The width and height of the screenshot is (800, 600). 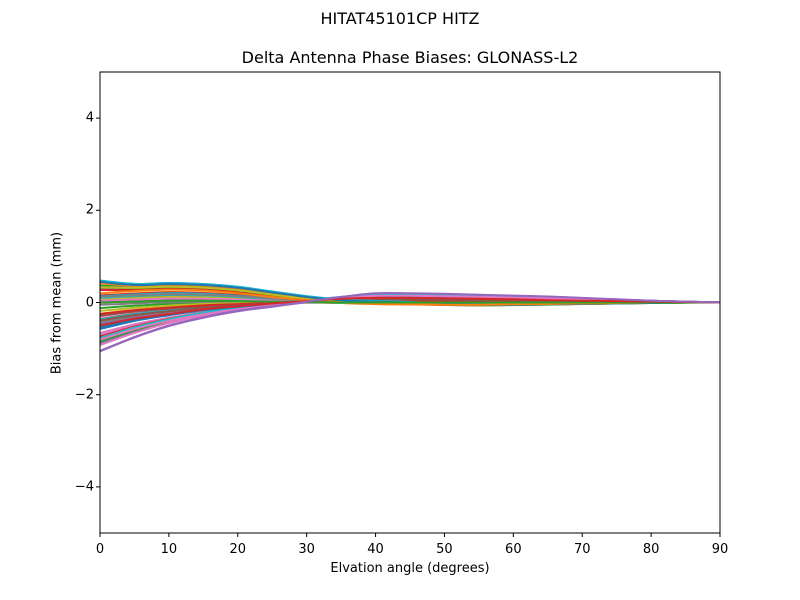 What do you see at coordinates (238, 549) in the screenshot?
I see `x-tick-label: 20` at bounding box center [238, 549].